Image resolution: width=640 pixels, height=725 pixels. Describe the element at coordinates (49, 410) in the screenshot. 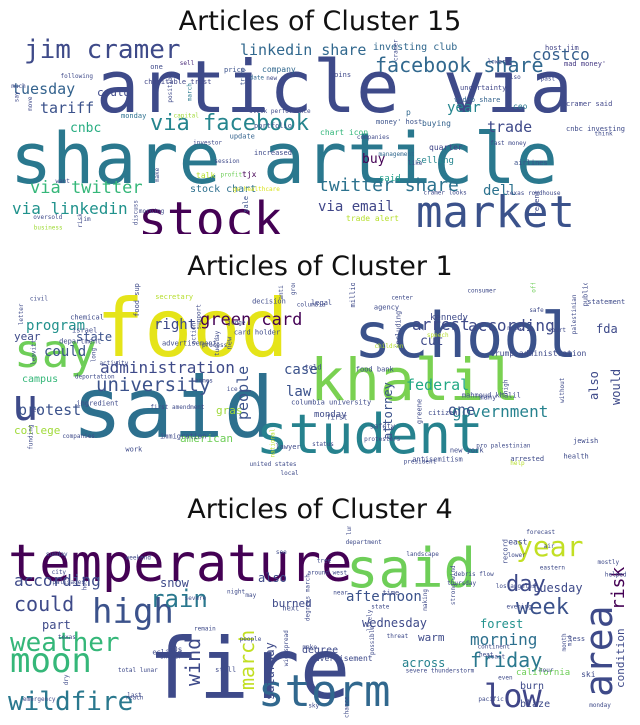

I see `word-protest: protest` at that location.